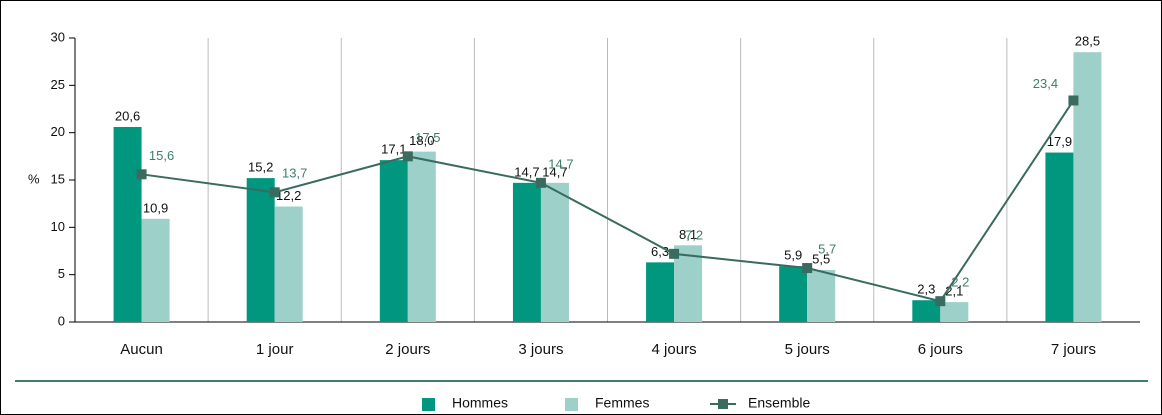  Describe the element at coordinates (480, 403) in the screenshot. I see `legend-label: Hommes` at that location.